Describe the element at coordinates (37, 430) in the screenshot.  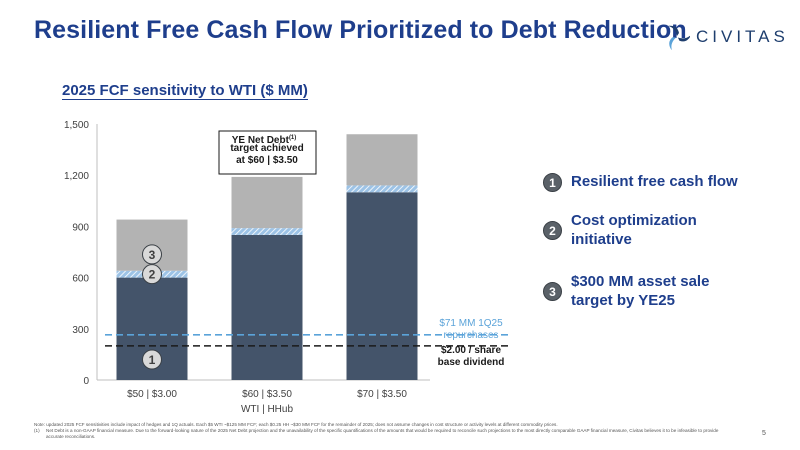
I see `footnote-mark: (1)` at that location.